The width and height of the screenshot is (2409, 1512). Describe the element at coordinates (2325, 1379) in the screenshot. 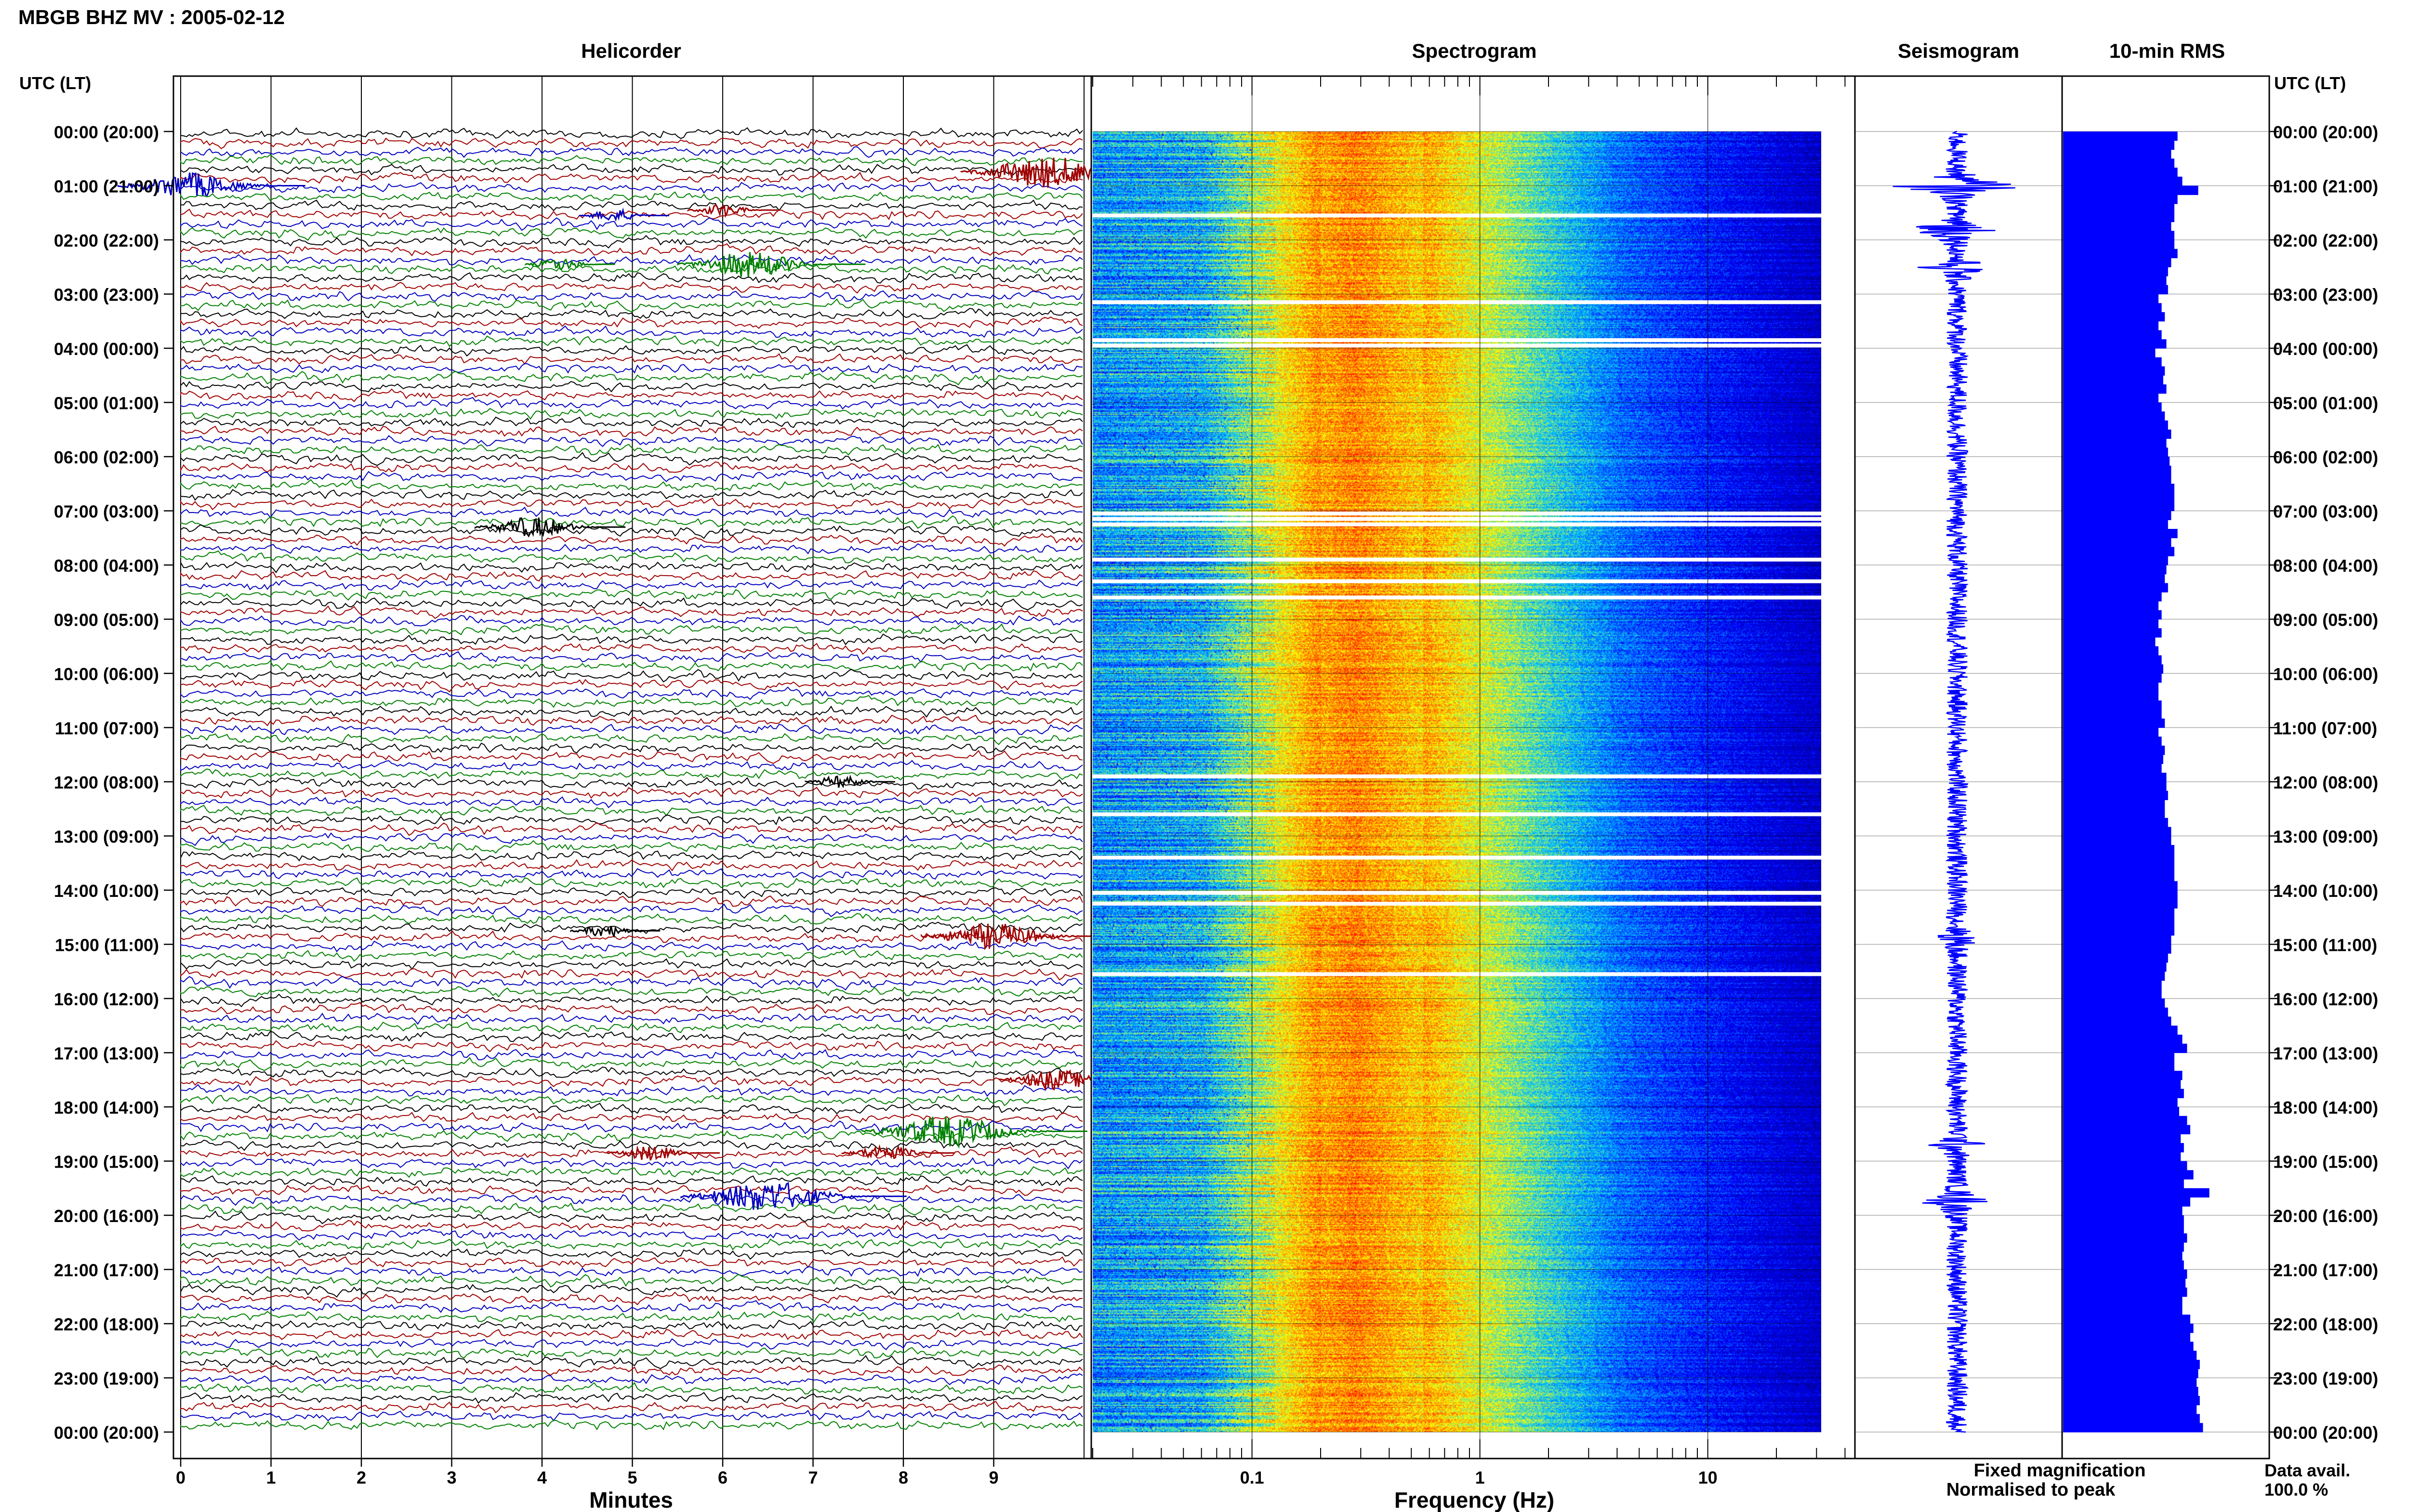

I see `time-label-right: 23:00 (19:00)` at that location.